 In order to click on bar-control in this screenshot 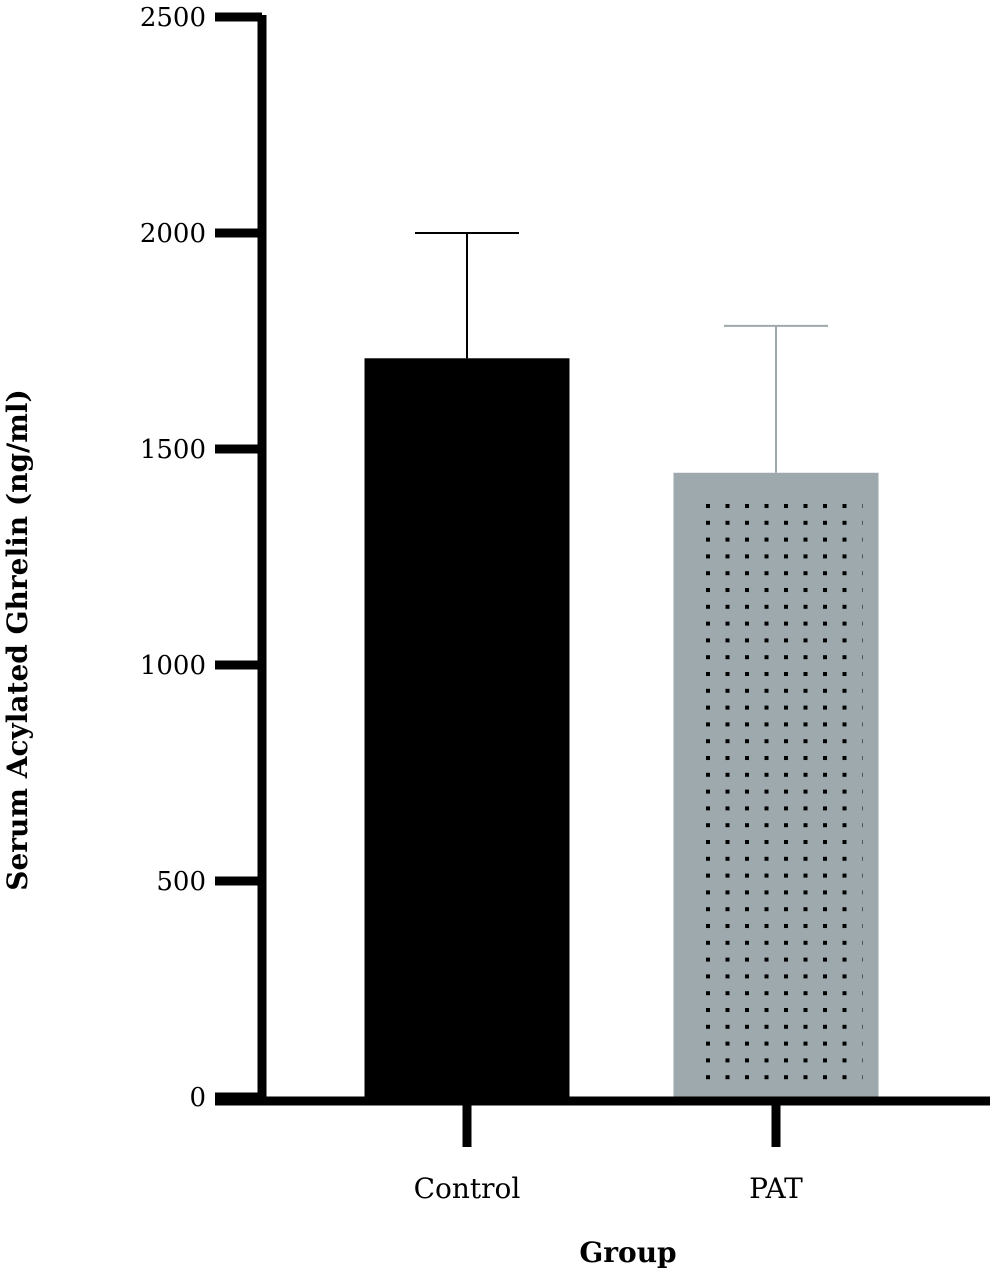, I will do `click(467, 727)`.